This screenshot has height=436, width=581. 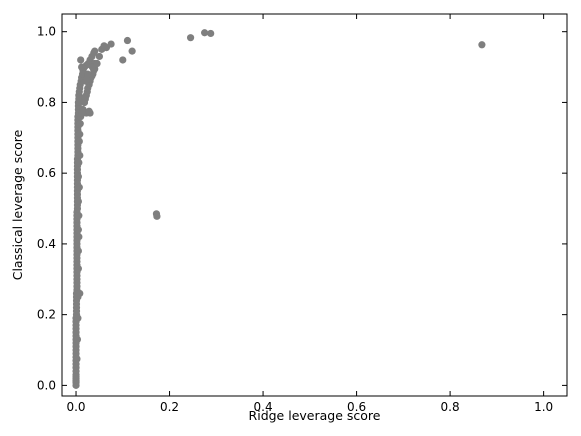 What do you see at coordinates (46, 102) in the screenshot?
I see `y-tick-label: 0.8` at bounding box center [46, 102].